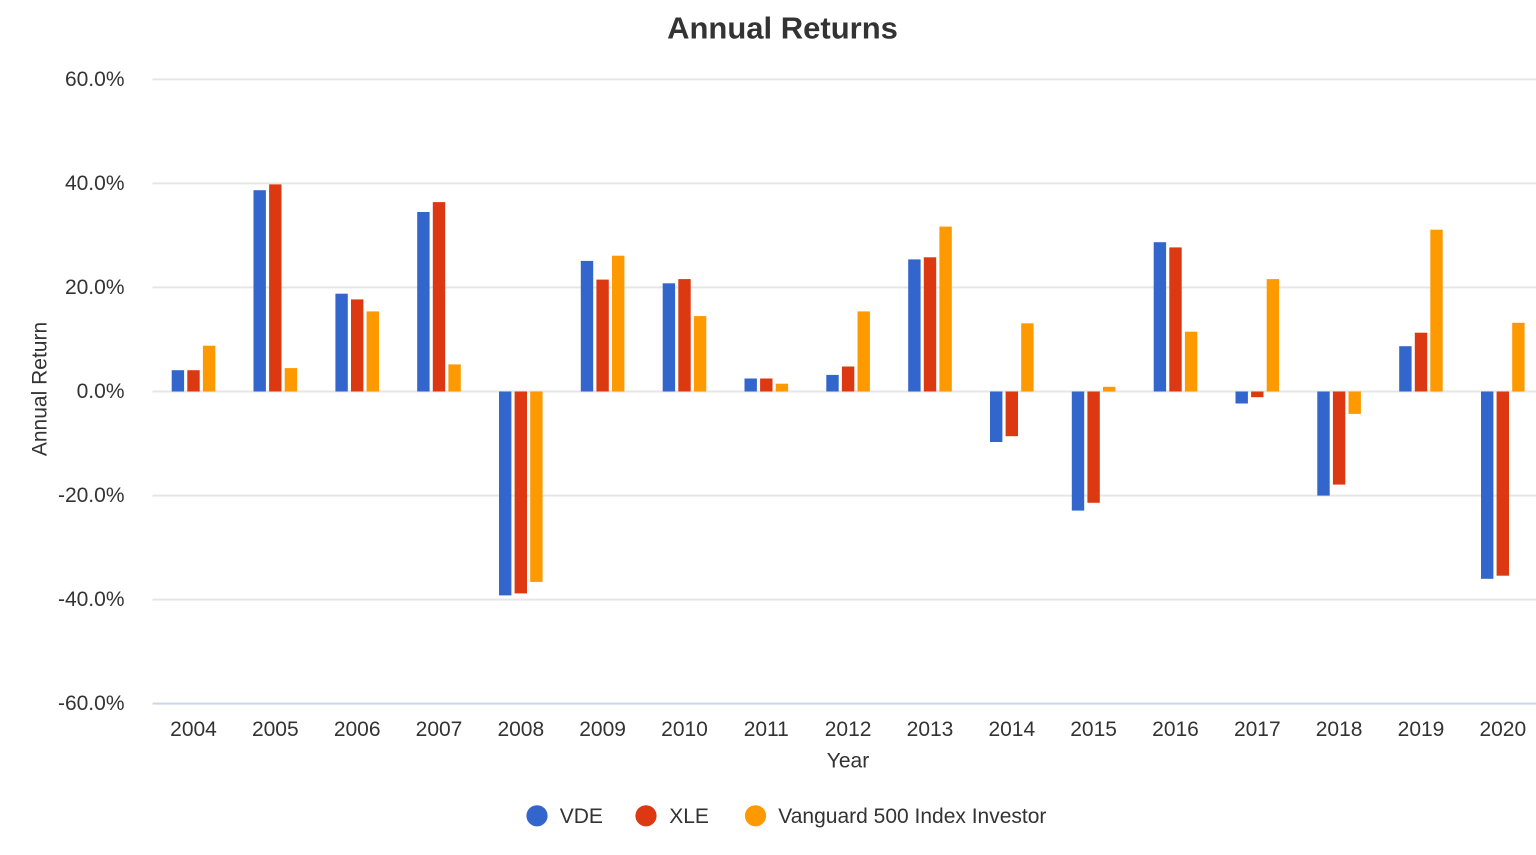 The height and width of the screenshot is (855, 1536). I want to click on svg-text: 2016, so click(1175, 729).